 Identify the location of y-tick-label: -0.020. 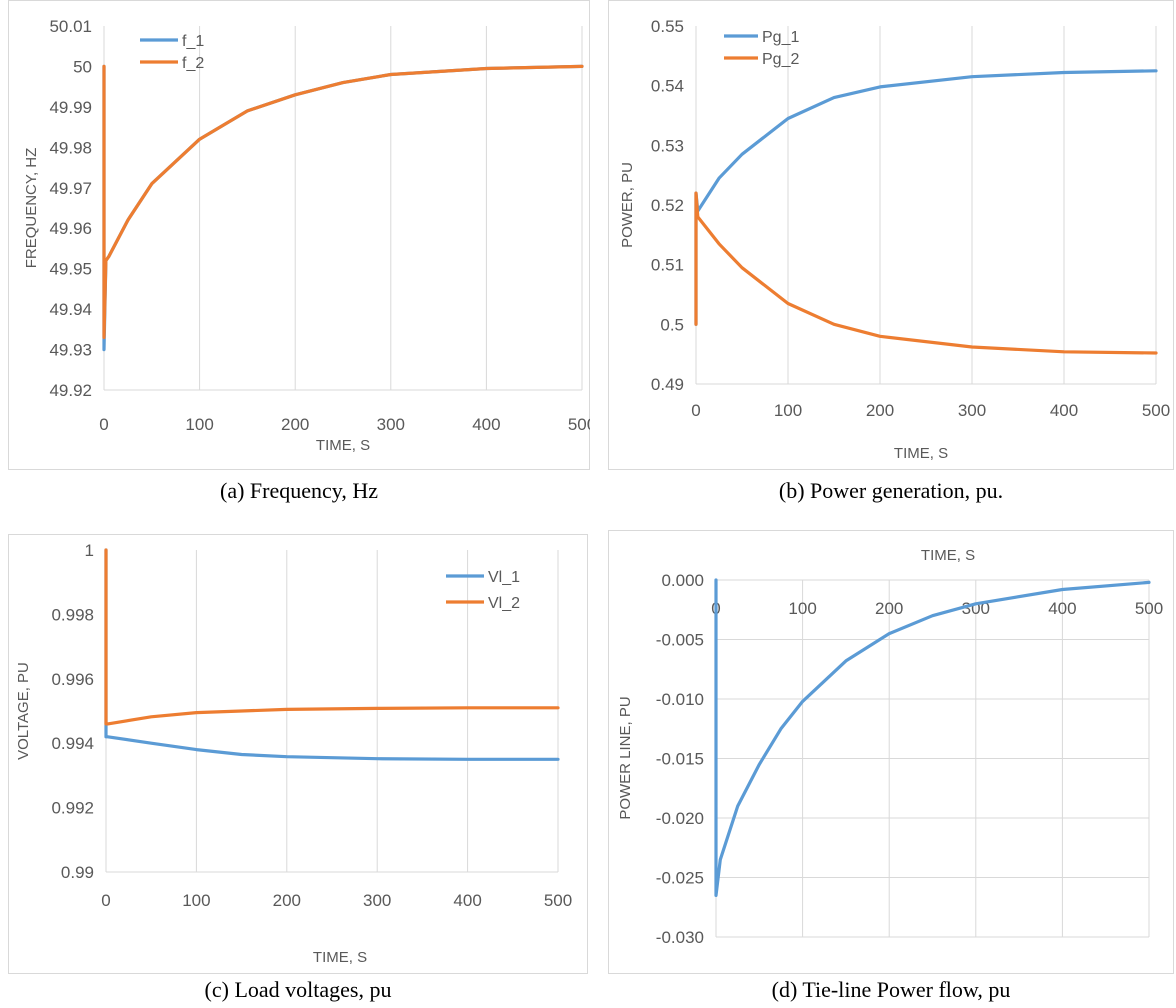
(680, 818).